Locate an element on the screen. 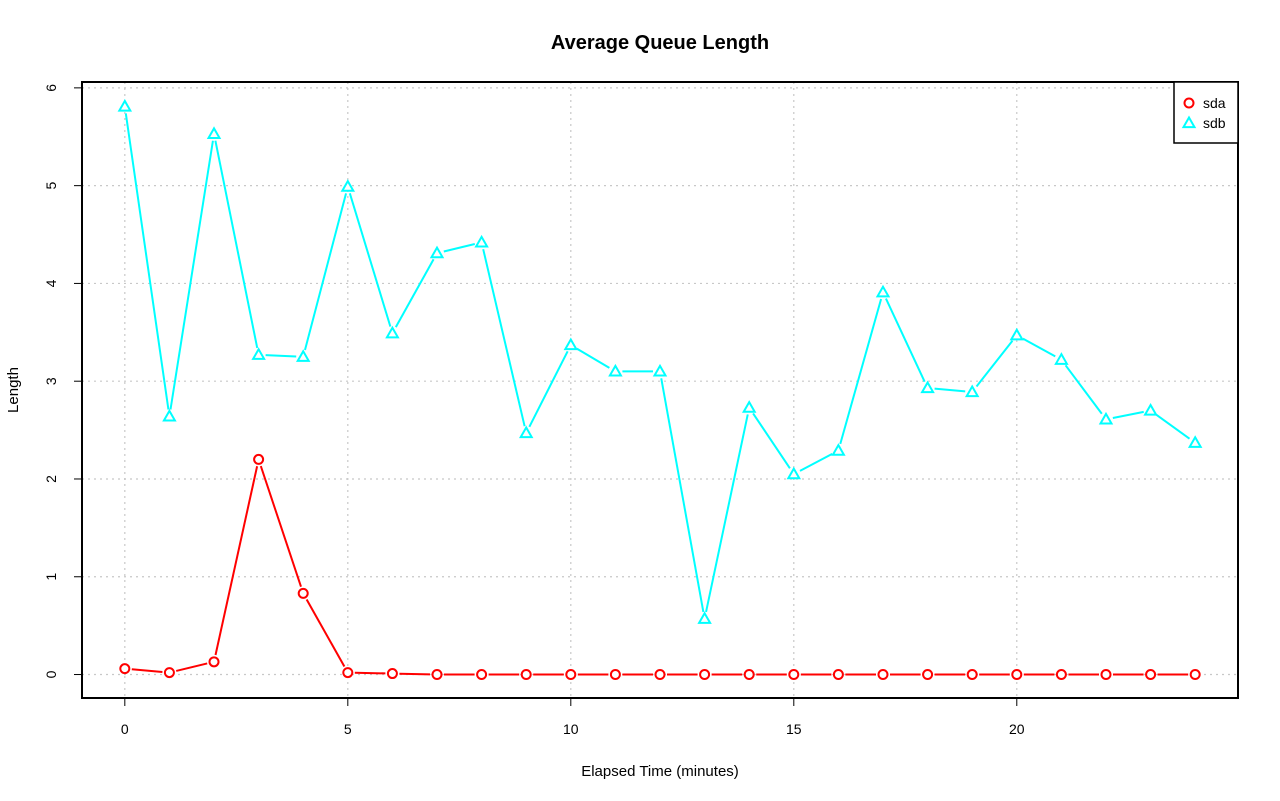 This screenshot has height=801, width=1280. y-tick-label: 4 is located at coordinates (51, 283).